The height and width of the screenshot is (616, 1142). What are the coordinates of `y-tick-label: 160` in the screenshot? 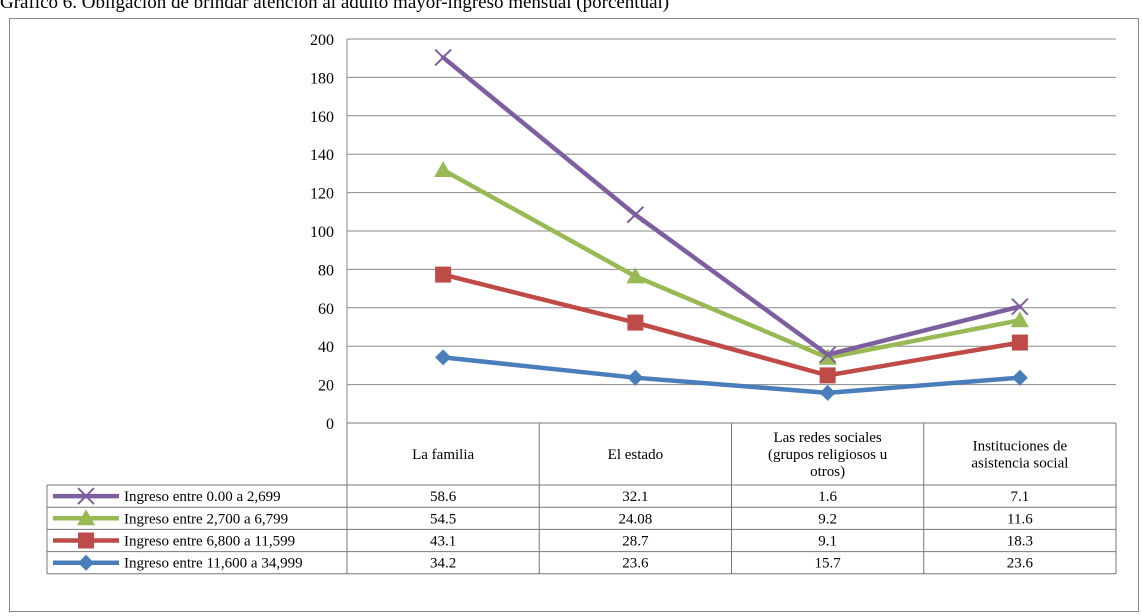 It's located at (322, 117).